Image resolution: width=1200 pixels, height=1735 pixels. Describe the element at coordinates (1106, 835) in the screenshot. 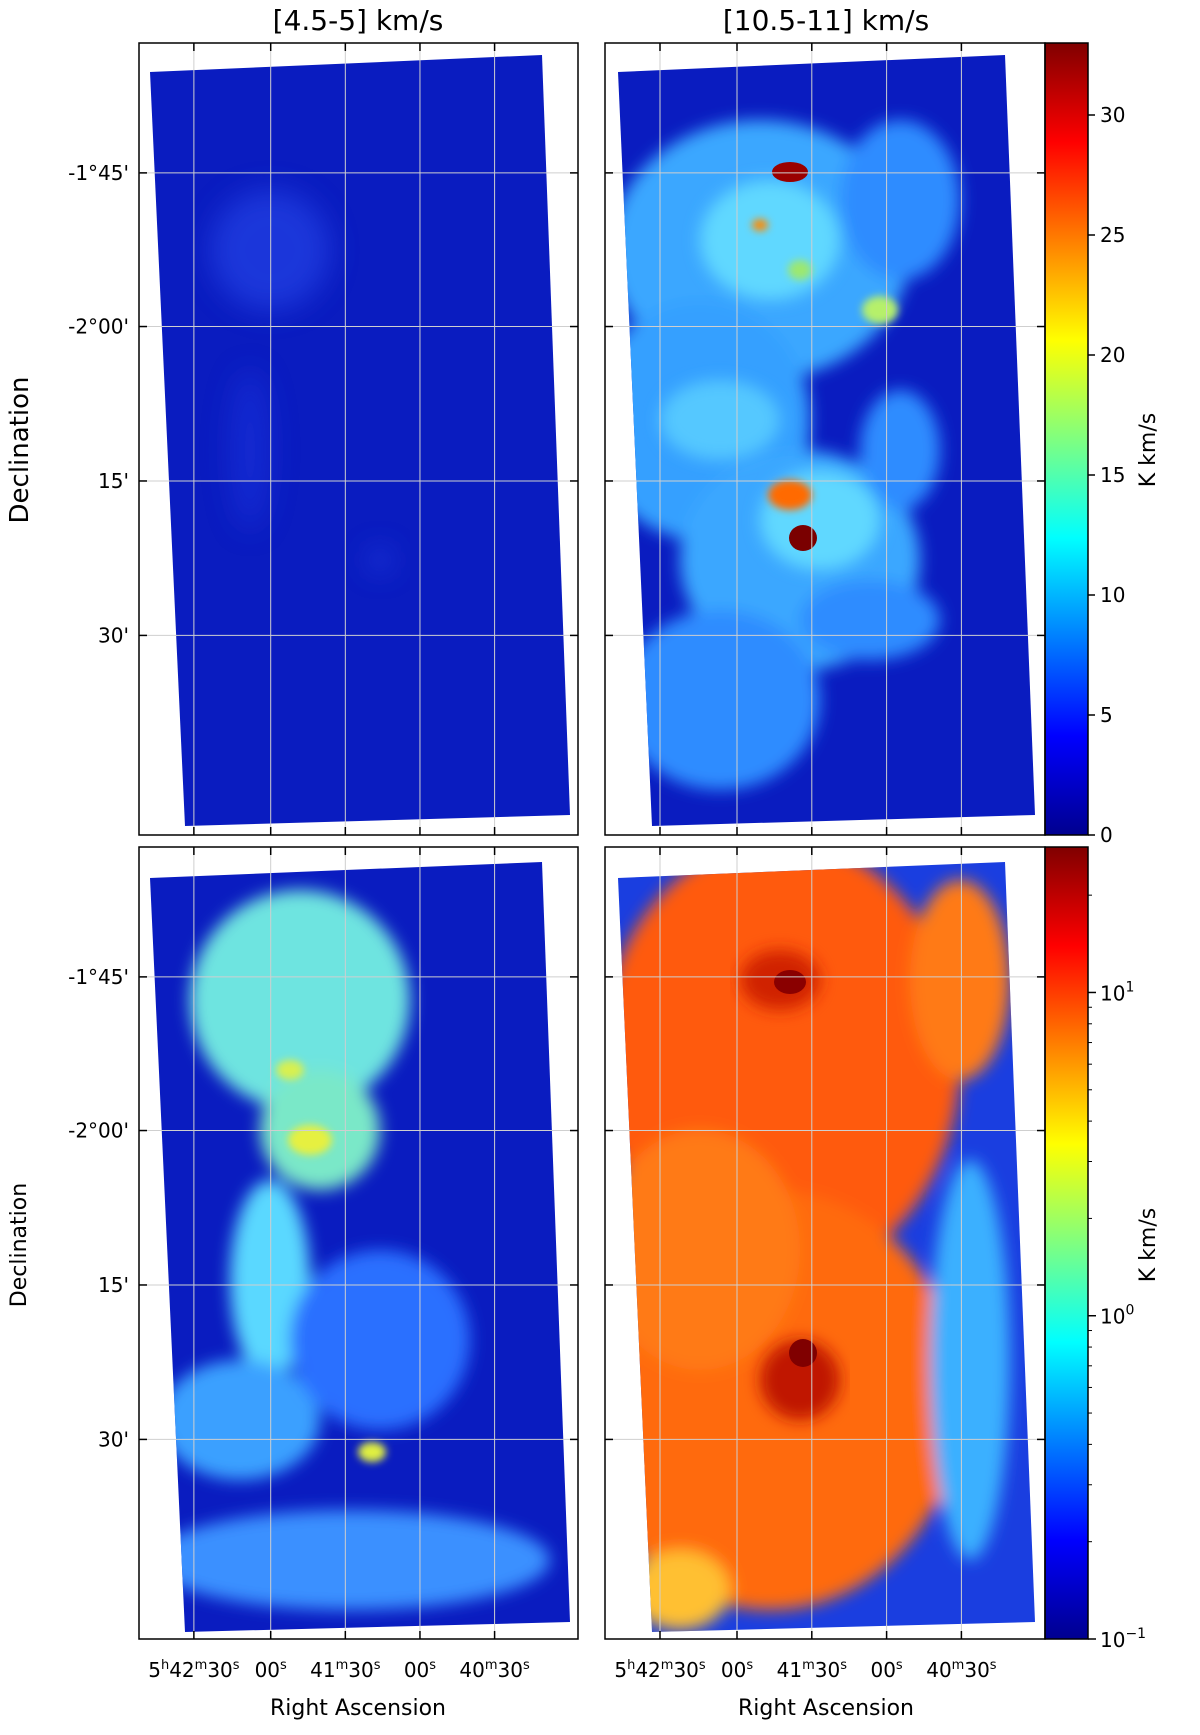

I see `colorbar-tick-label: 0` at that location.